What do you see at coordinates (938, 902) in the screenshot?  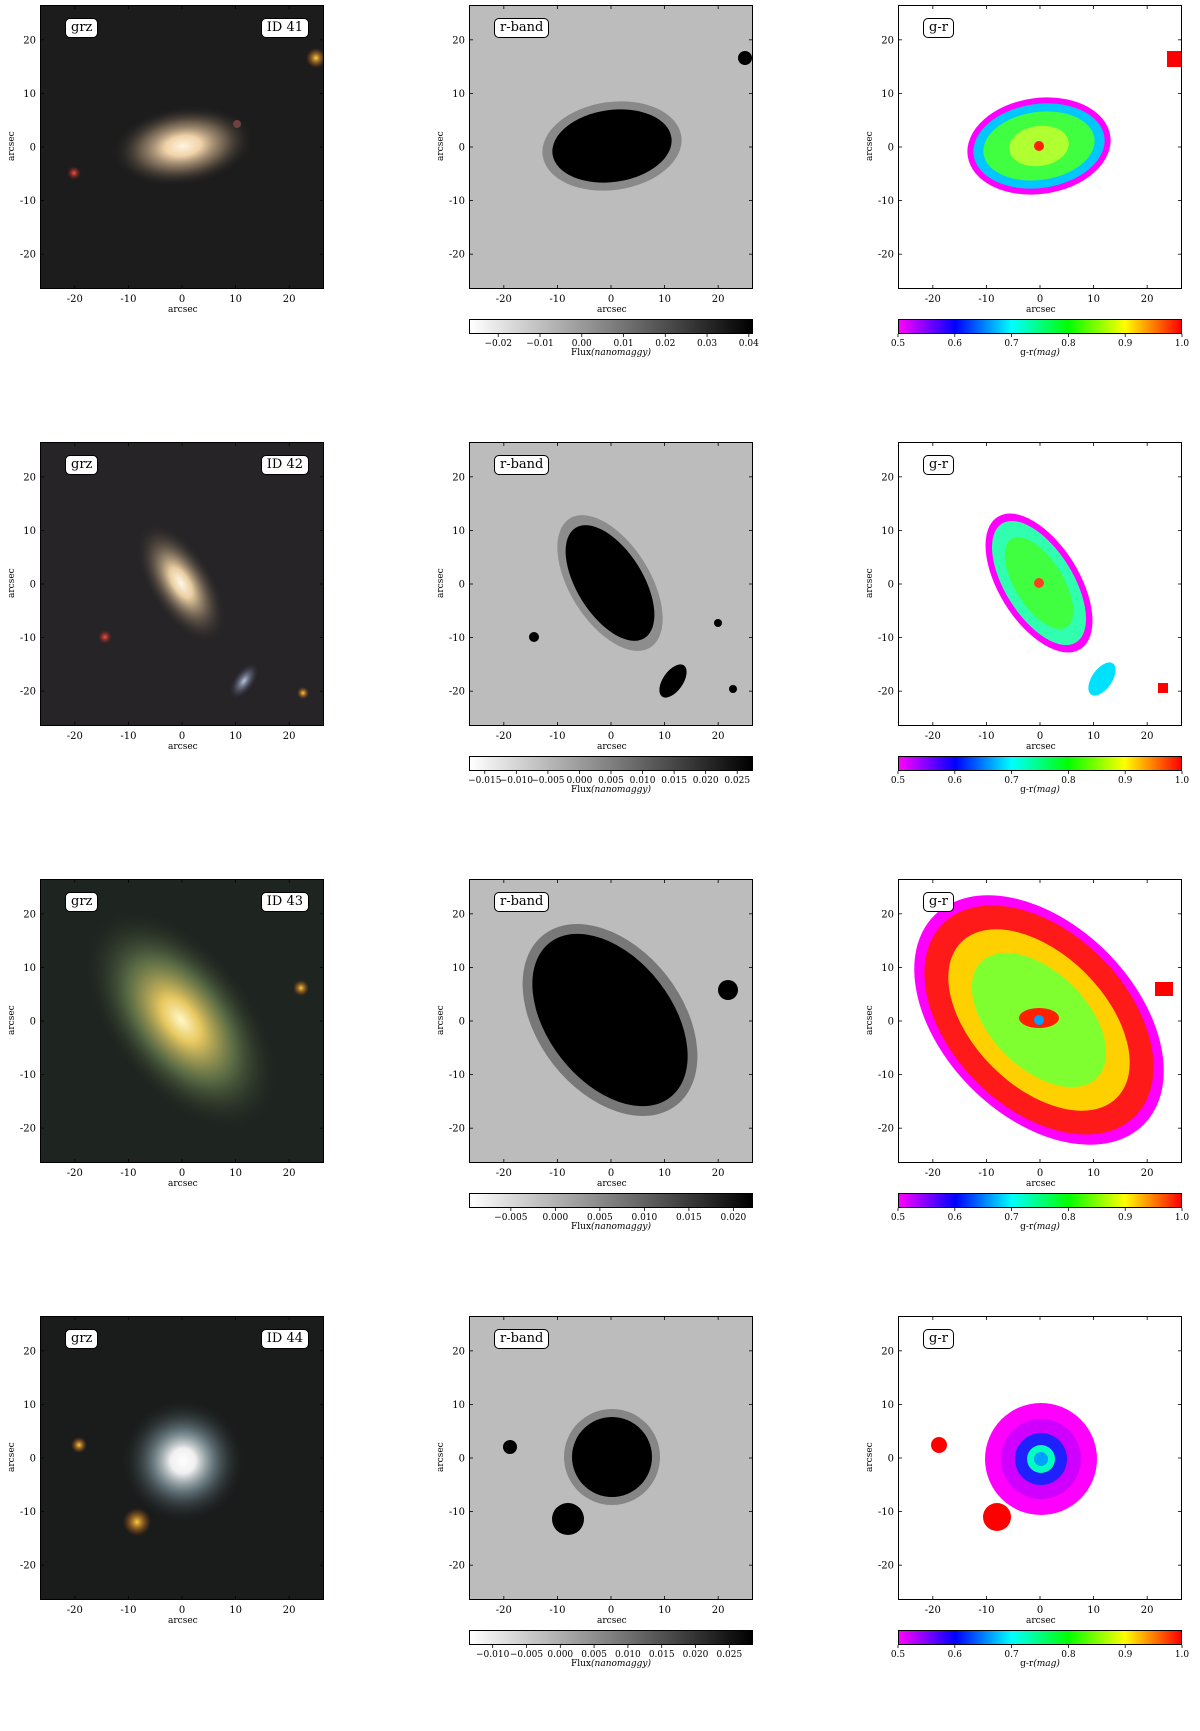 I see `band-label: g-r` at bounding box center [938, 902].